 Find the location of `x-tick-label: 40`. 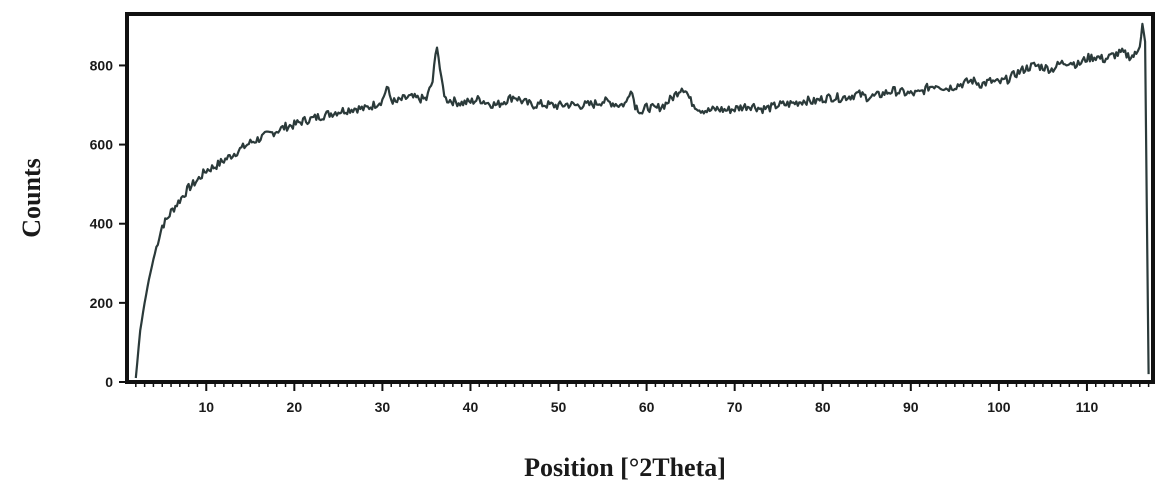

x-tick-label: 40 is located at coordinates (471, 407).